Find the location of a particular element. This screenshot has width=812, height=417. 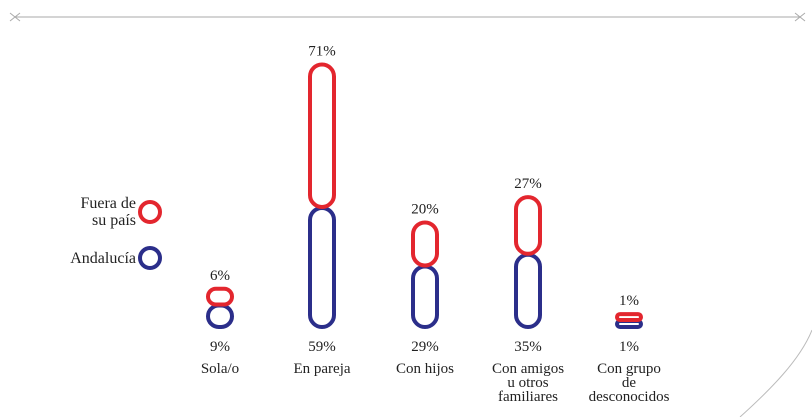

decor-curve is located at coordinates (775, 373).